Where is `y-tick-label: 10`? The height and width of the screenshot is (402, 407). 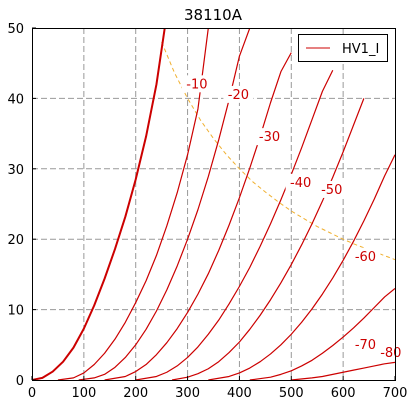
y-tick-label: 10 is located at coordinates (15, 311).